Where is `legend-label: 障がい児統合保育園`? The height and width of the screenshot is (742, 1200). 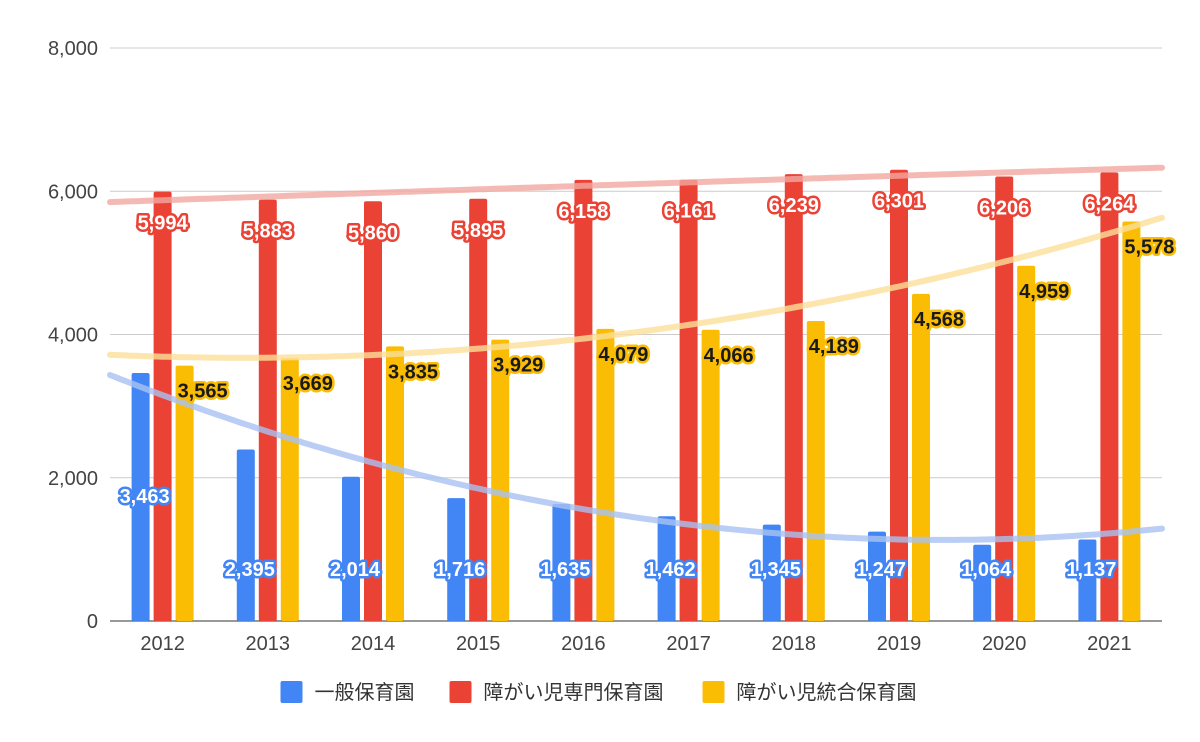 legend-label: 障がい児統合保育園 is located at coordinates (827, 692).